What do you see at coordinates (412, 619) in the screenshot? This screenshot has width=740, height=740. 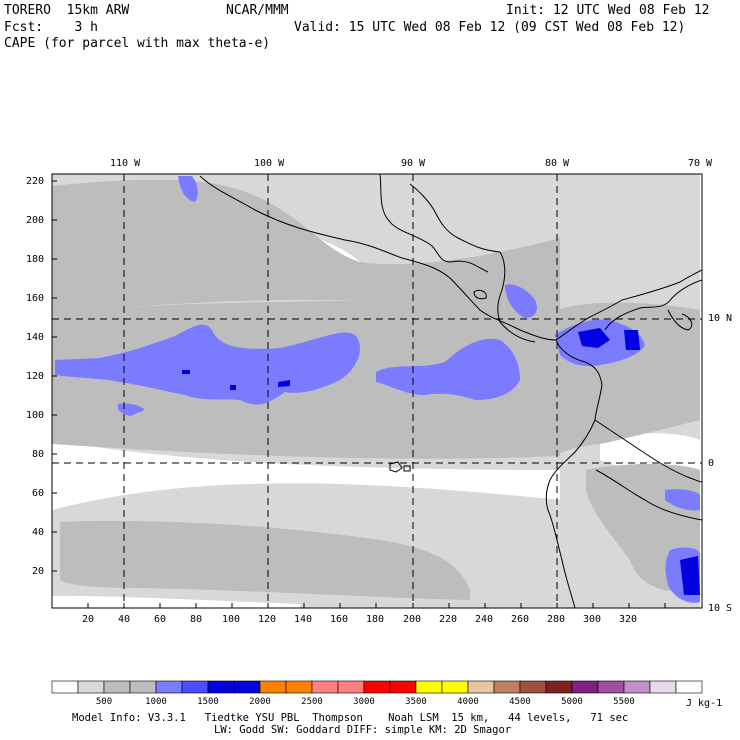 I see `x-tick: 200` at bounding box center [412, 619].